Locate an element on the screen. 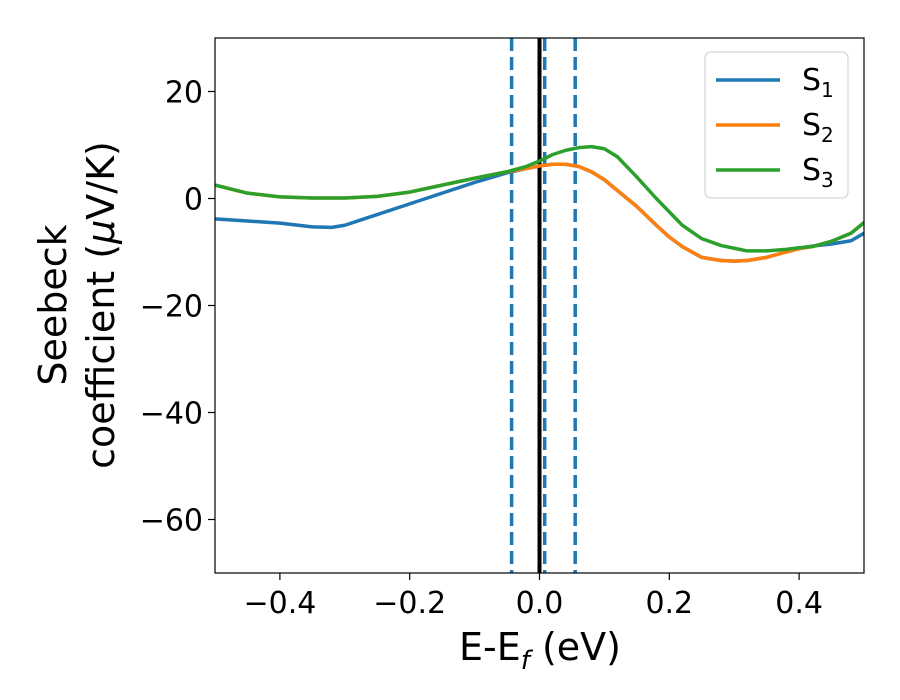 The image size is (900, 700). y-tick-label: −20 is located at coordinates (171, 307).